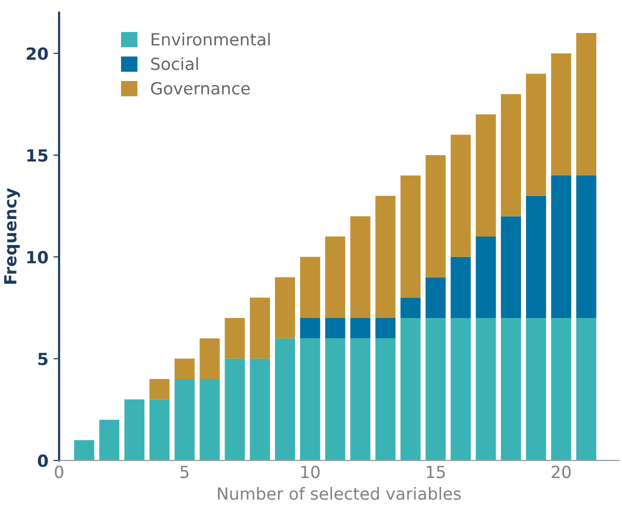 Image resolution: width=622 pixels, height=506 pixels. What do you see at coordinates (211, 39) in the screenshot?
I see `legend-label: Environmental` at bounding box center [211, 39].